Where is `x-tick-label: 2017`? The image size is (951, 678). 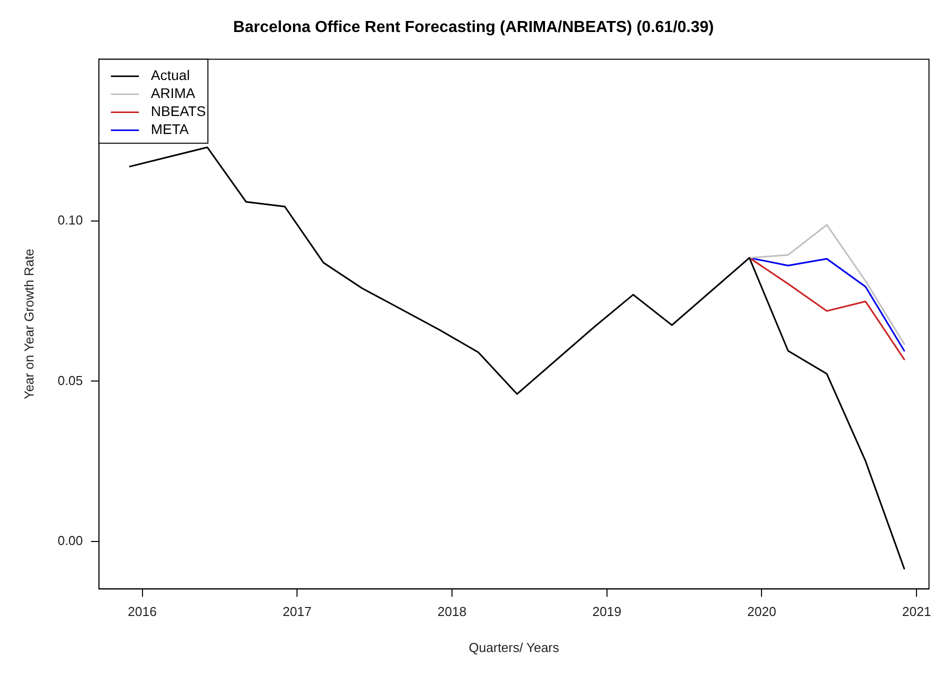
x-tick-label: 2017 is located at coordinates (297, 612).